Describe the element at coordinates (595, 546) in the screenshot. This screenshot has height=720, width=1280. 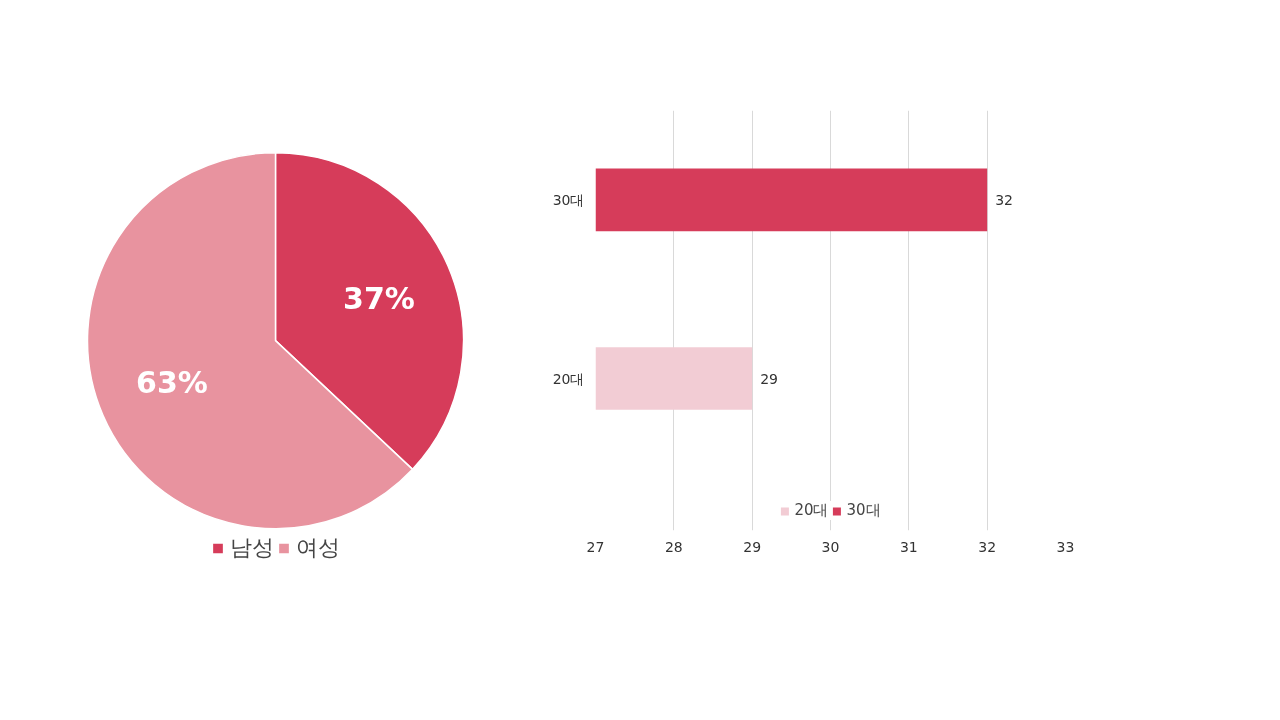
I see `x-tick-label: 27` at that location.